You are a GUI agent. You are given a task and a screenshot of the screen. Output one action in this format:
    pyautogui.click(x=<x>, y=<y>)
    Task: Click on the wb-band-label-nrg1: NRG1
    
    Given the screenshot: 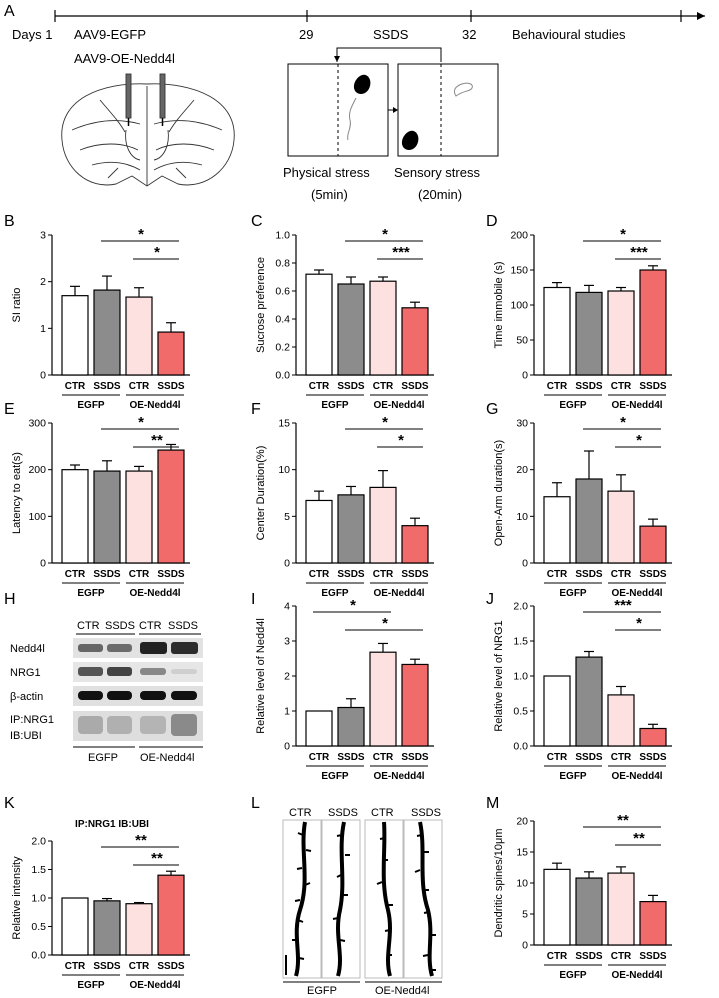 What is the action you would take?
    pyautogui.click(x=25, y=673)
    